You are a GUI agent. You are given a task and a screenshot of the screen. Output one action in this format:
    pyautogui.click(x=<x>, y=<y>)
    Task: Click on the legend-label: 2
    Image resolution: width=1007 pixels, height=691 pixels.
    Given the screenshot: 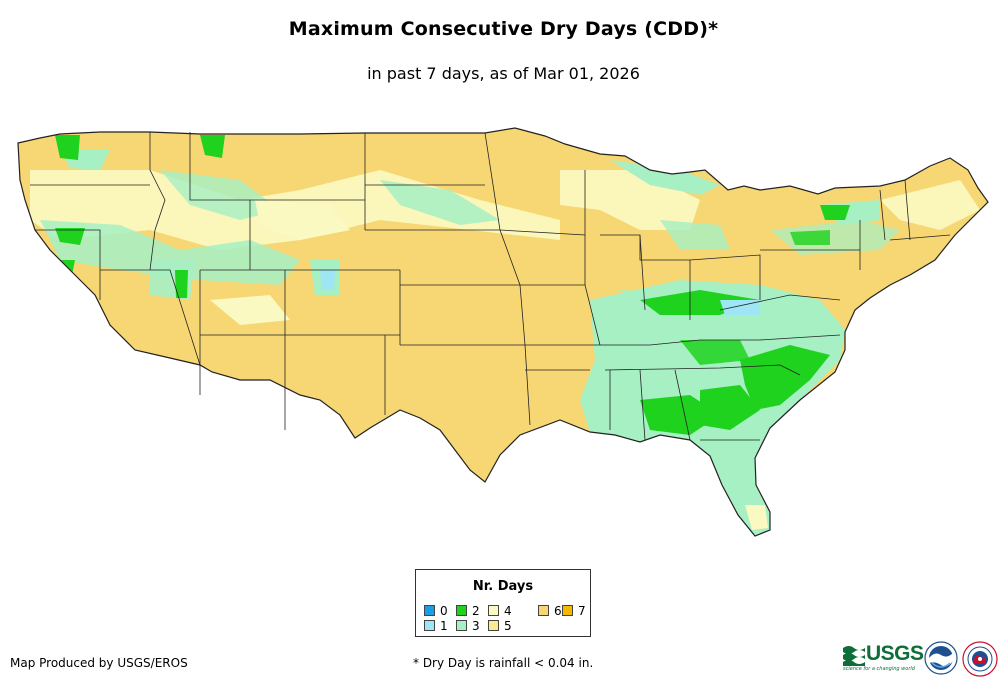 What is the action you would take?
    pyautogui.click(x=476, y=611)
    